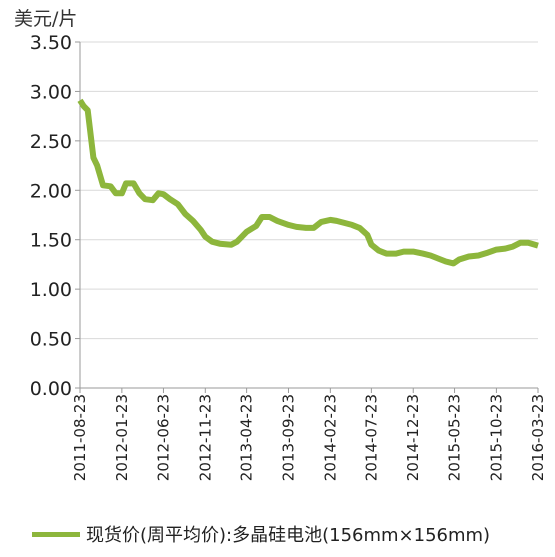  I want to click on x-tick-label: 2014-02-23, so click(330, 437).